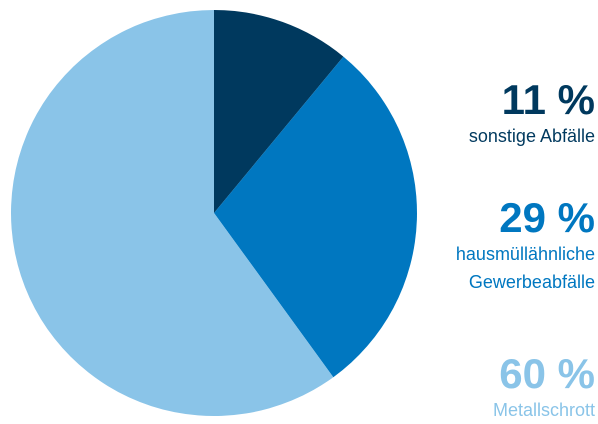 This screenshot has height=424, width=598. Describe the element at coordinates (547, 373) in the screenshot. I see `value-label: 60 %` at that location.